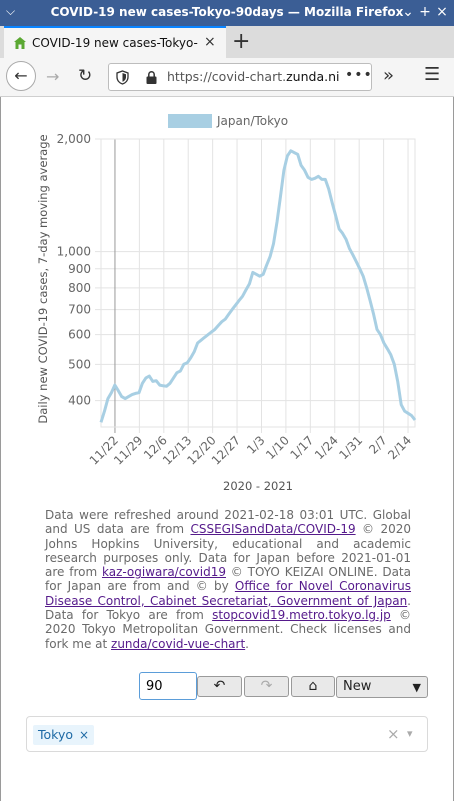 Image resolution: width=454 pixels, height=801 pixels. I want to click on home-icon: ⌂, so click(313, 686).